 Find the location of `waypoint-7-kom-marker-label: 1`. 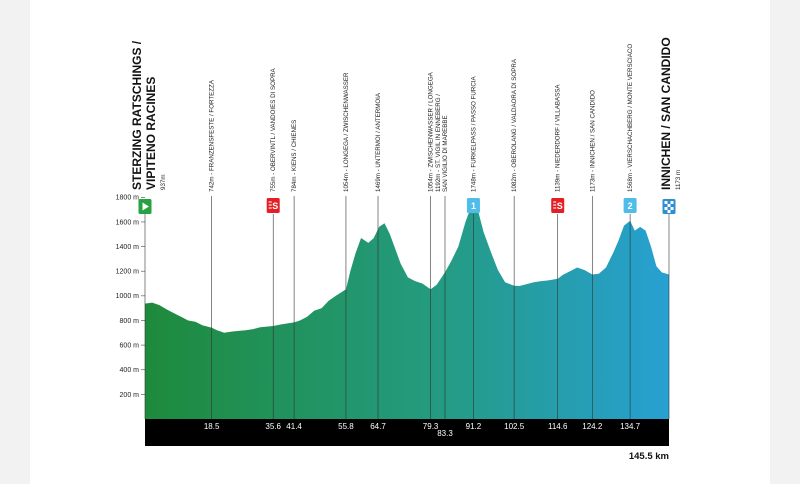

waypoint-7-kom-marker-label: 1 is located at coordinates (473, 206).